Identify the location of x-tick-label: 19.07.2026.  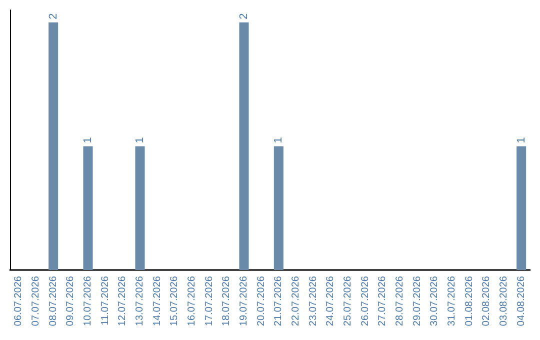
(244, 301).